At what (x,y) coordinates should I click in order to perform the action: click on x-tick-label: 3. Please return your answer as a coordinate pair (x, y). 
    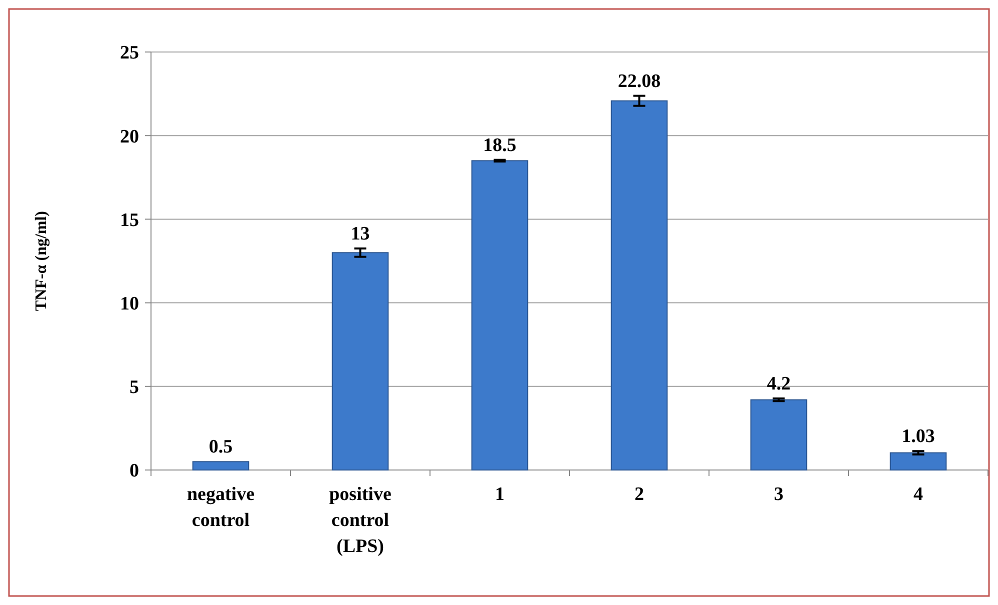
    Looking at the image, I should click on (779, 494).